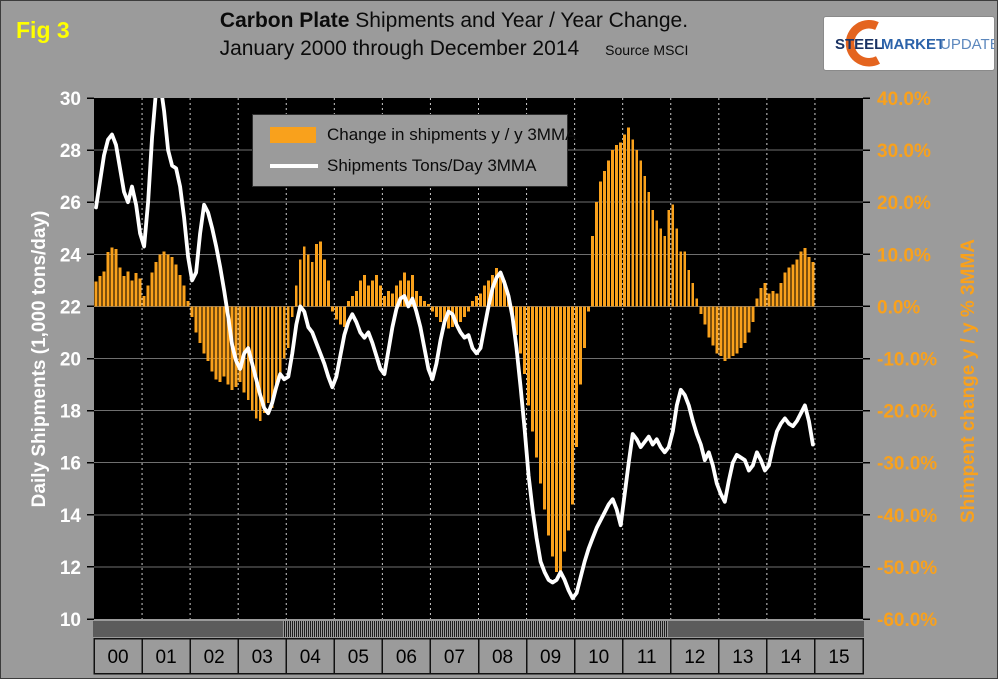 The width and height of the screenshot is (998, 679). Describe the element at coordinates (478, 656) in the screenshot. I see `year-axis: 00 01 02 03 04 05 06 07 08 09 10 11 12 13 14 15` at that location.